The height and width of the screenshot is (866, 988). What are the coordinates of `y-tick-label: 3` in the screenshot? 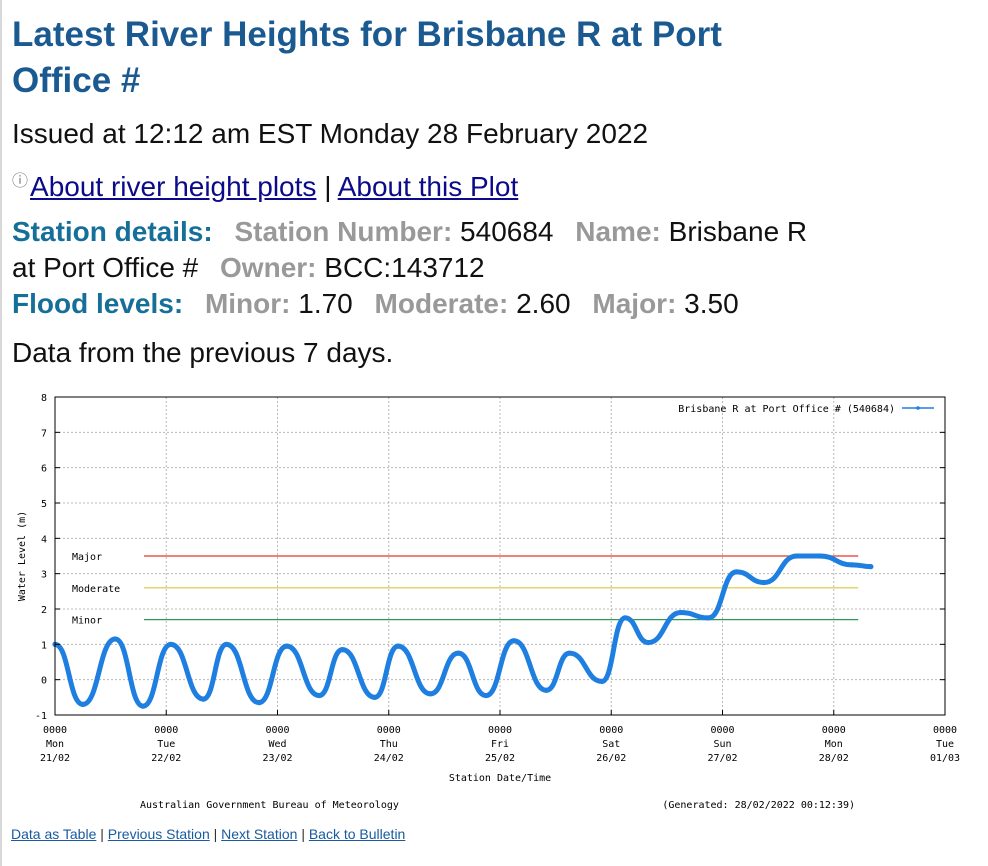 It's located at (44, 575).